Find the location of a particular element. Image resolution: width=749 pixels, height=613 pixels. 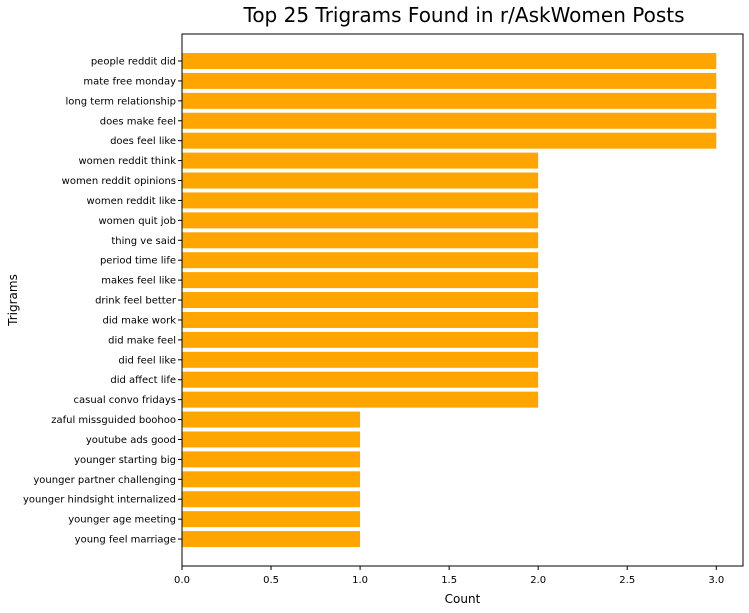

y-tick-label: younger hindsight internalized is located at coordinates (99, 500).